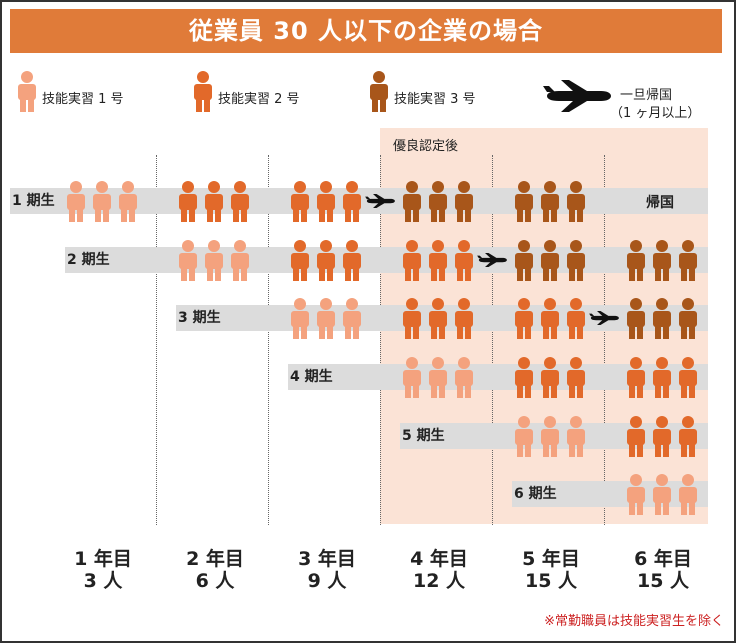 The image size is (736, 643). I want to click on footnote: ※常勤職員は技能実習生を除く, so click(634, 621).